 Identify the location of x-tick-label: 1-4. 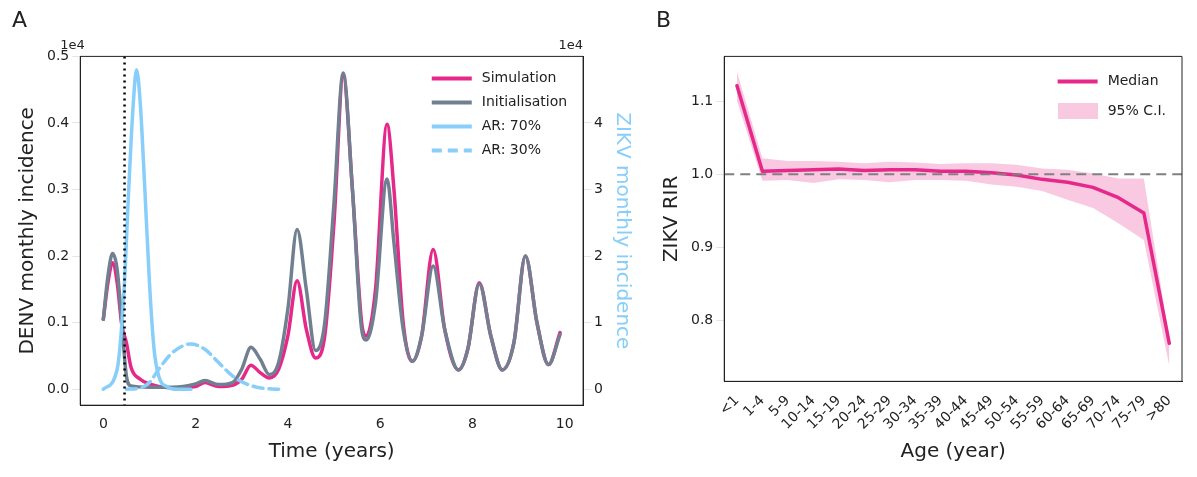
(753, 405).